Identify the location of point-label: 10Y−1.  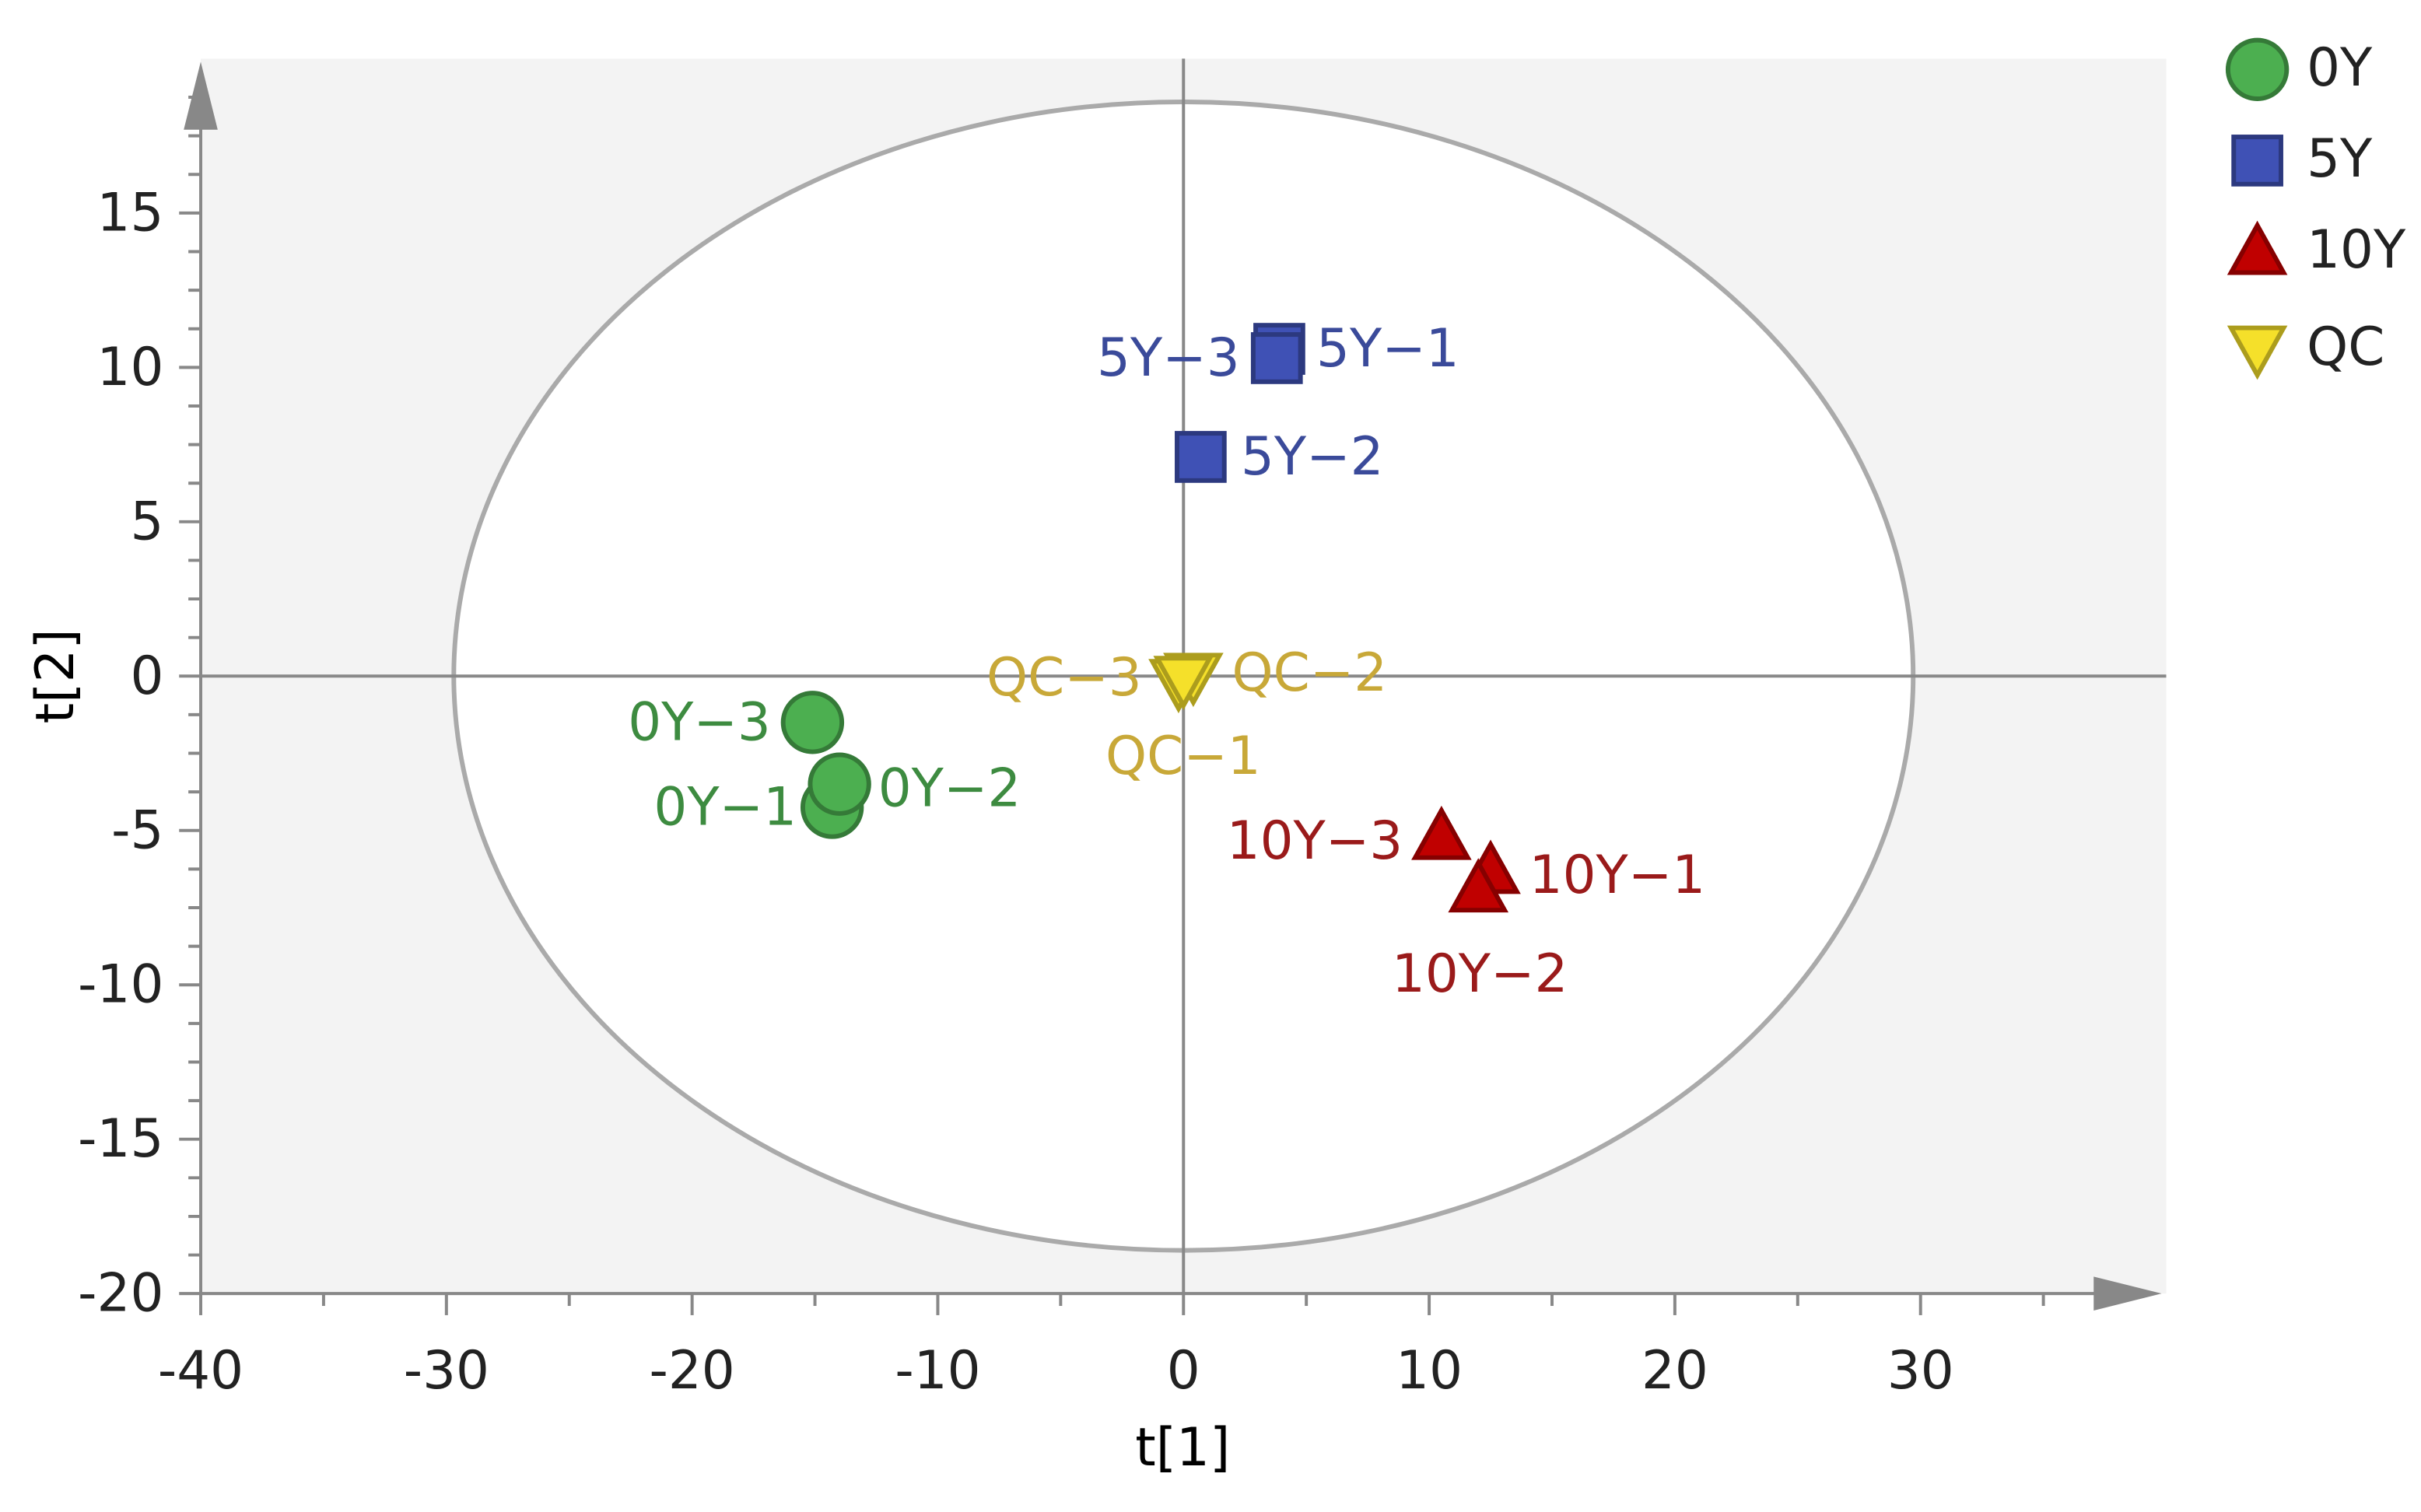
(1617, 874).